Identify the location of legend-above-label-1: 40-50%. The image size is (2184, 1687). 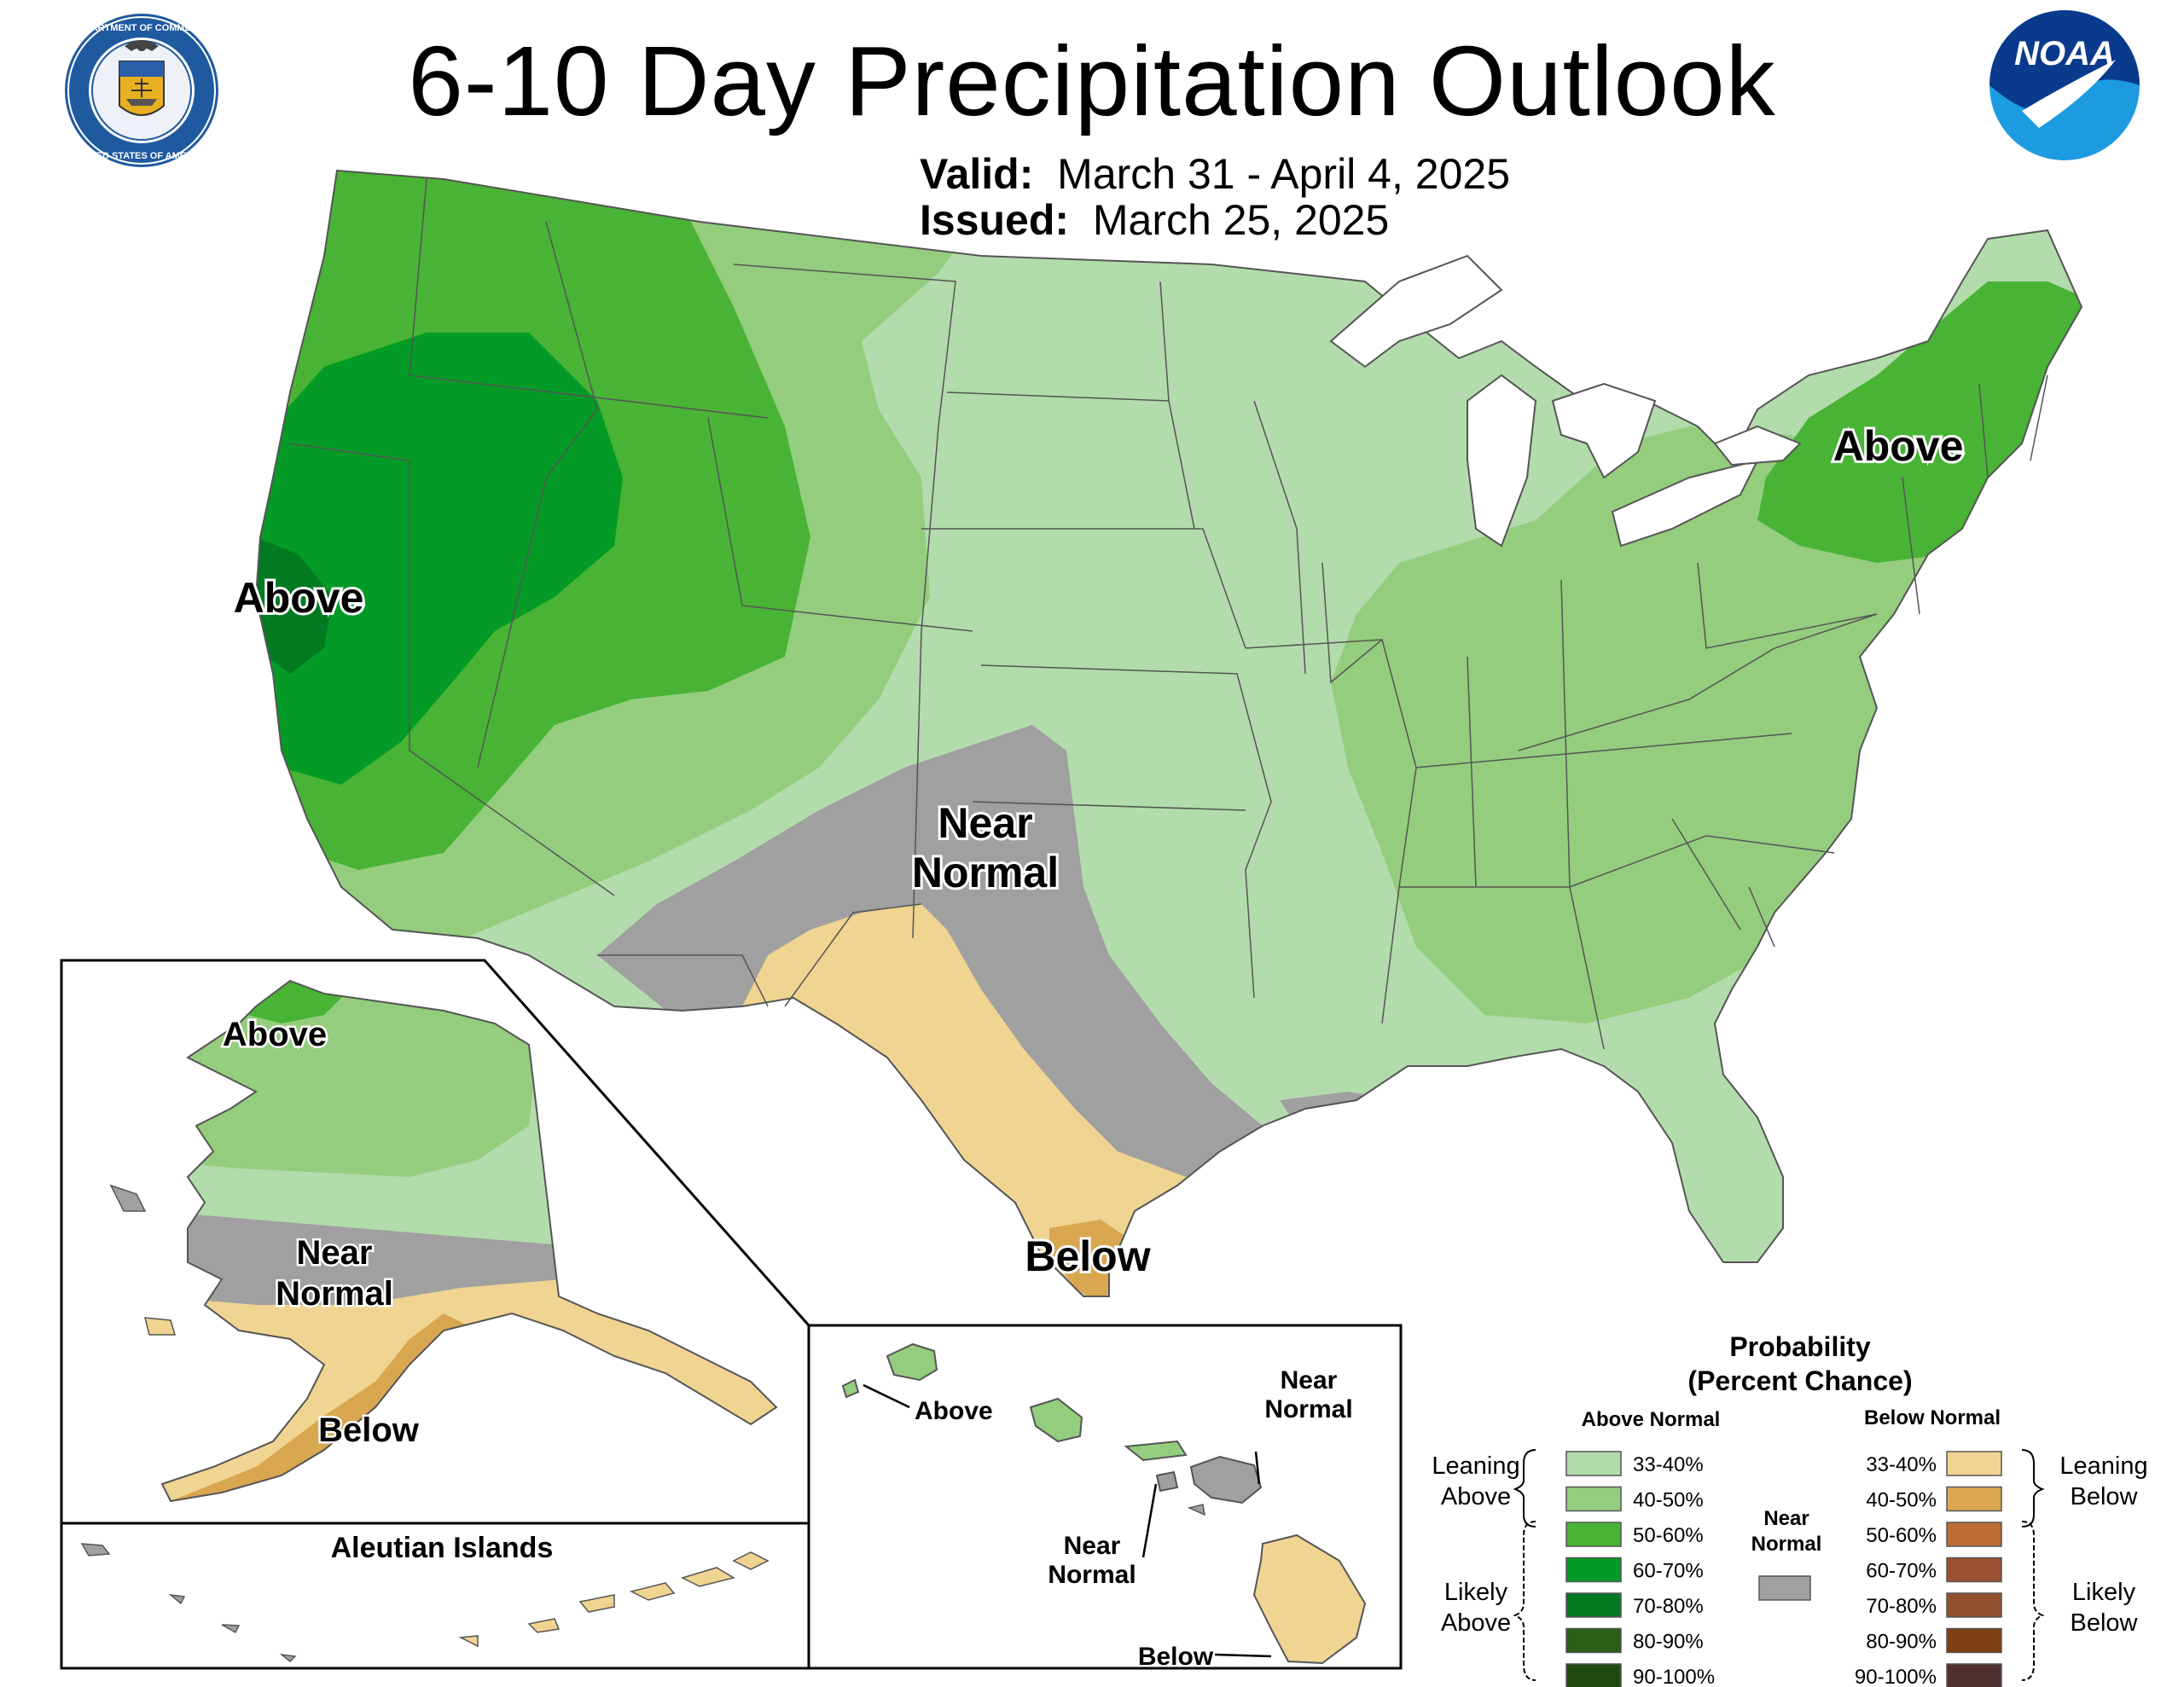
(1668, 1501).